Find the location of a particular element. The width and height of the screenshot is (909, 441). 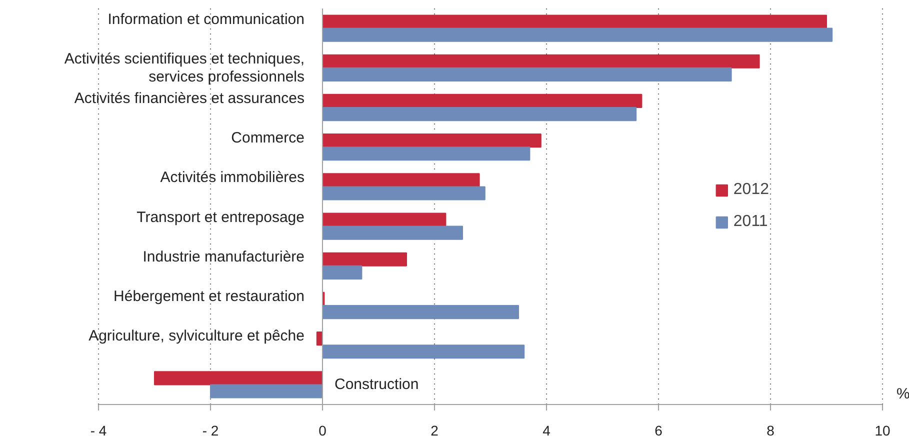

x-tick-label: 10 is located at coordinates (882, 430).